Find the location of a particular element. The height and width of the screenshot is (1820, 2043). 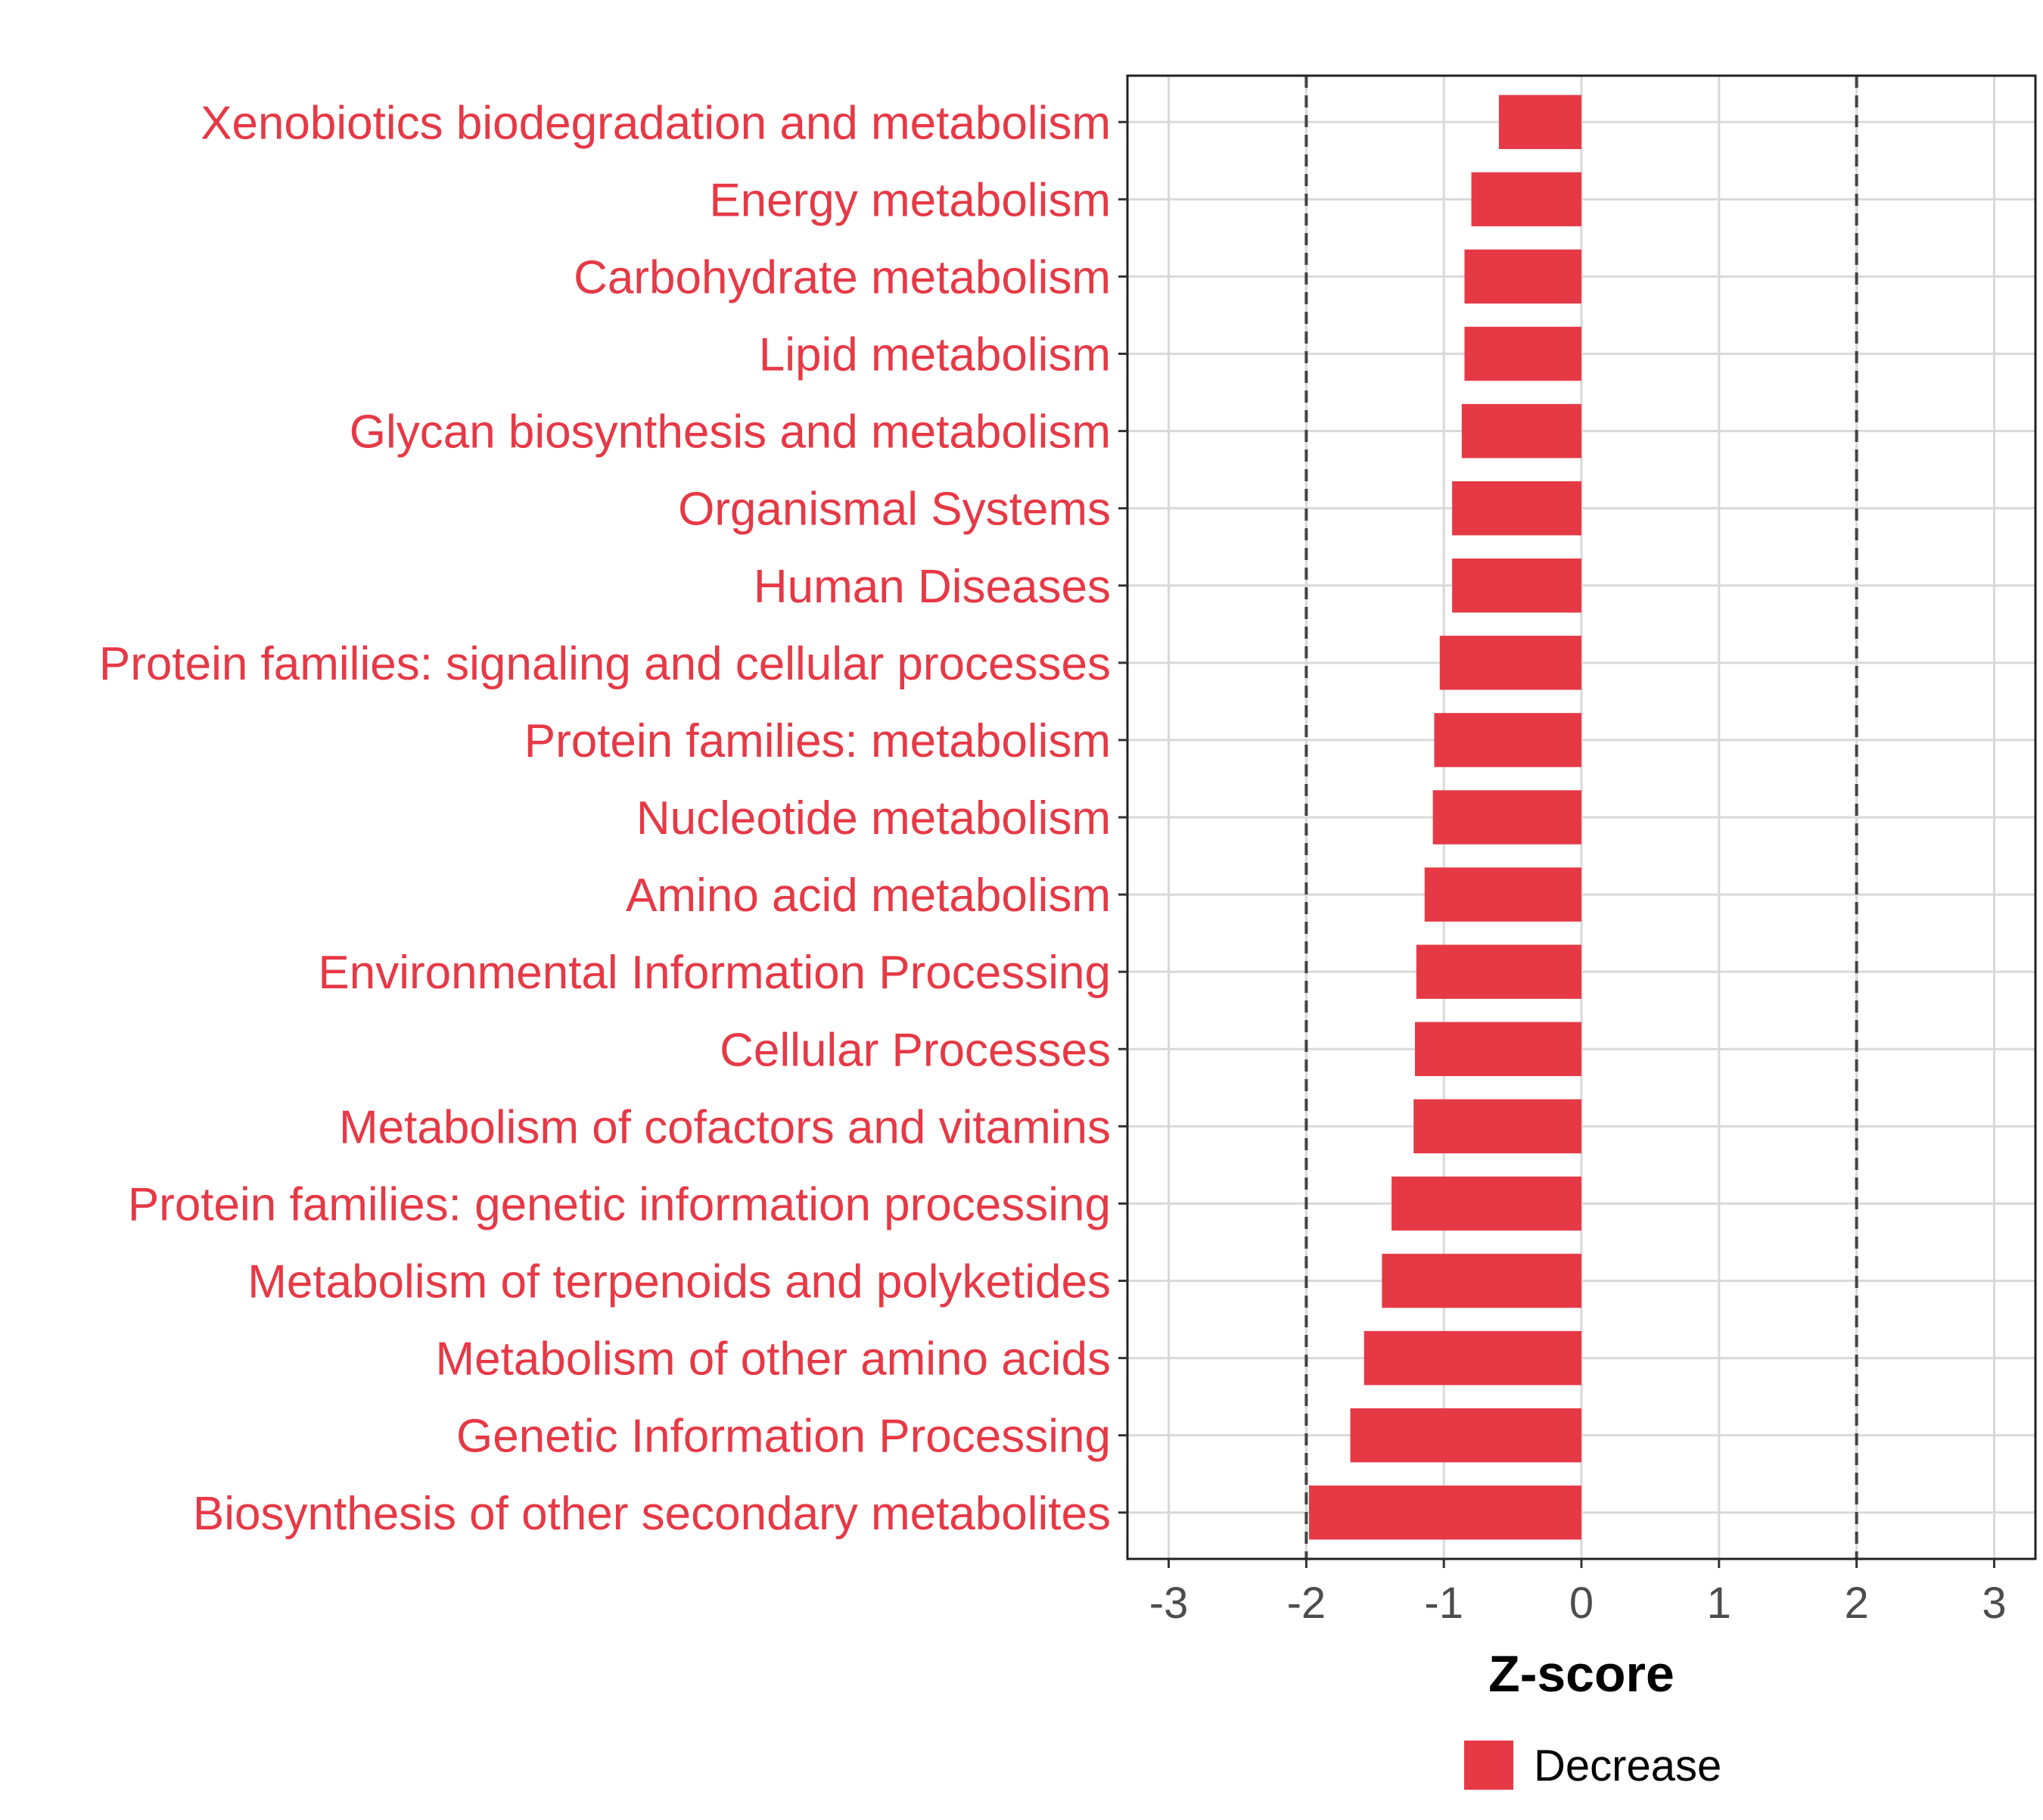

x-tick-label: -1 is located at coordinates (1443, 1603).